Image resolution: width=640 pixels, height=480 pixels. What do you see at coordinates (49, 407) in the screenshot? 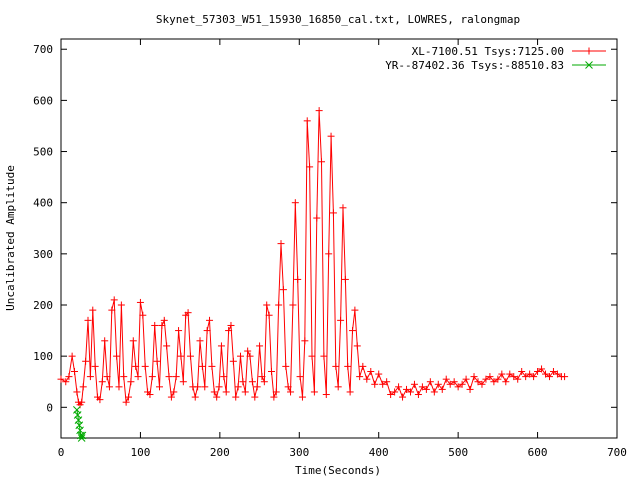
I see `y-tick-label: 0` at bounding box center [49, 407].